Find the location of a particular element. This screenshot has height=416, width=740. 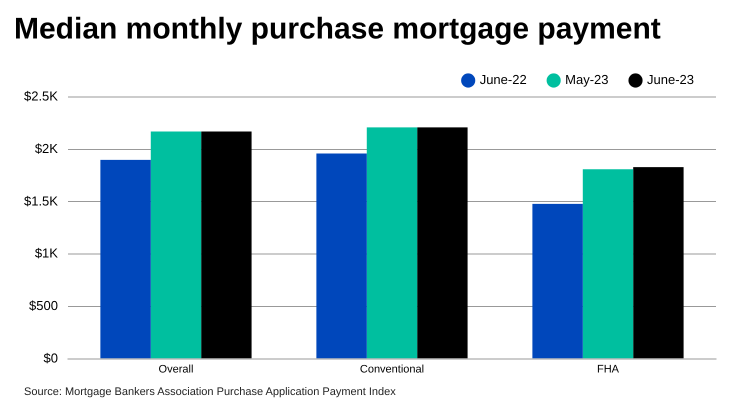

y-tick-label: $2K is located at coordinates (46, 148).